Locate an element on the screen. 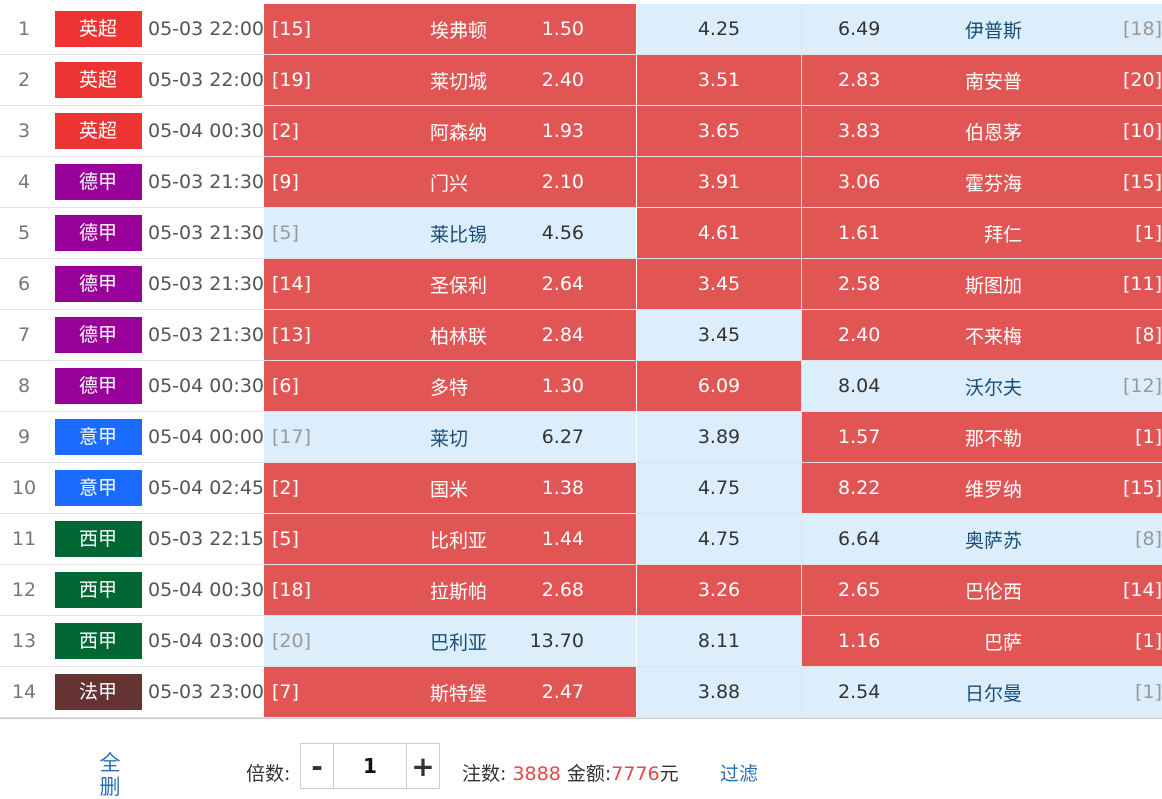 Image resolution: width=1162 pixels, height=799 pixels. match-index: 3 is located at coordinates (24, 131).